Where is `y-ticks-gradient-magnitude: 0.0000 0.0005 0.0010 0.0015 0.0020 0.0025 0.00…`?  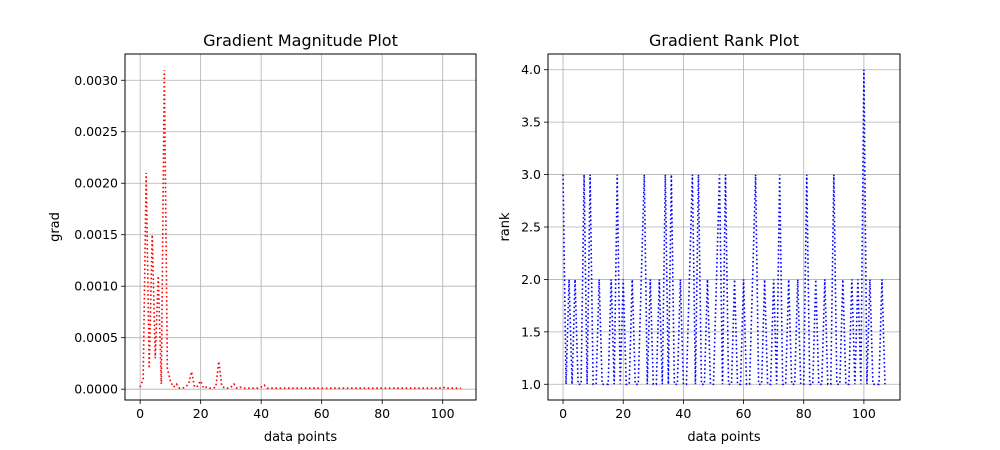
y-ticks-gradient-magnitude: 0.0000 0.0005 0.0010 0.0015 0.0020 0.0025 0.00… is located at coordinates (99, 235).